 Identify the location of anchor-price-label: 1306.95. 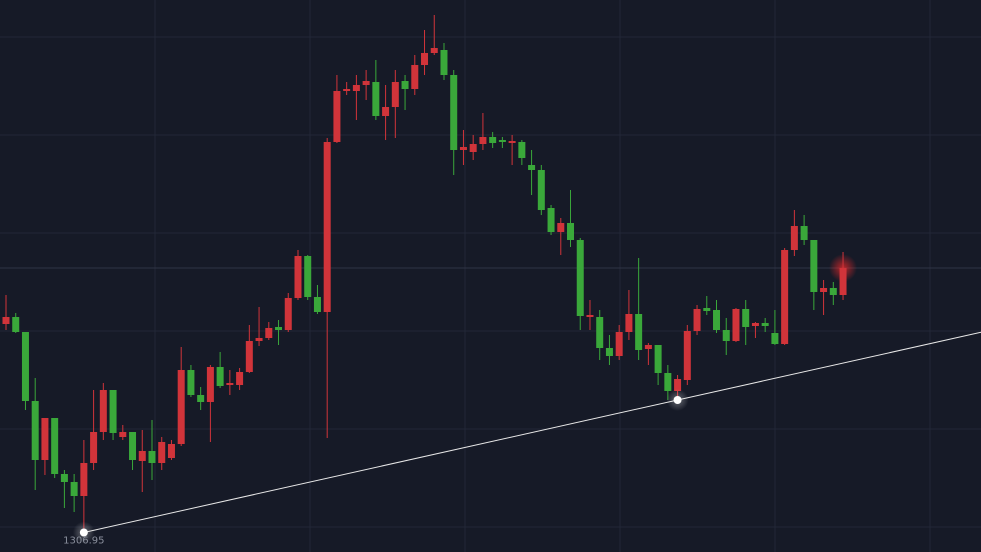
(83, 541).